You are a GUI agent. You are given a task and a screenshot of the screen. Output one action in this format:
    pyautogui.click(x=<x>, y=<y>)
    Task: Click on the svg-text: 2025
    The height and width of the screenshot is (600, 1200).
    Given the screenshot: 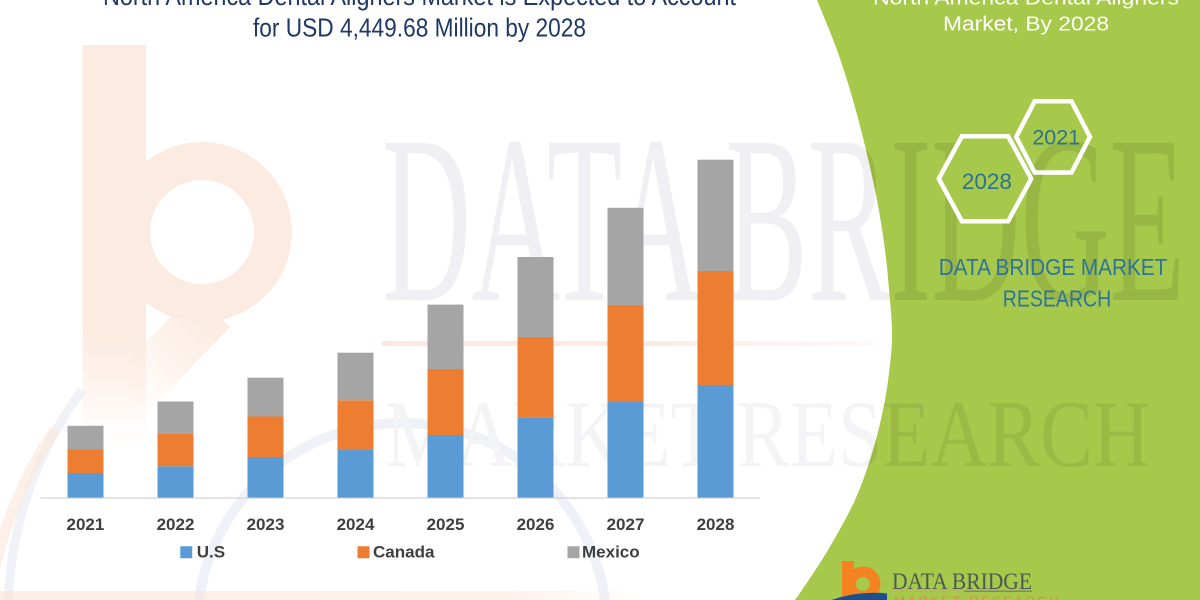 What is the action you would take?
    pyautogui.click(x=446, y=524)
    